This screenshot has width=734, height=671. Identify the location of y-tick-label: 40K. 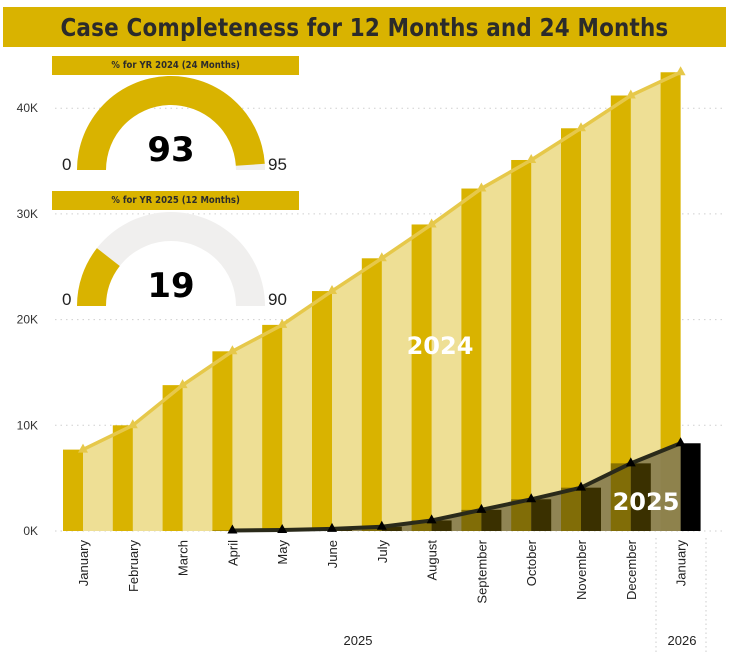
(27, 108).